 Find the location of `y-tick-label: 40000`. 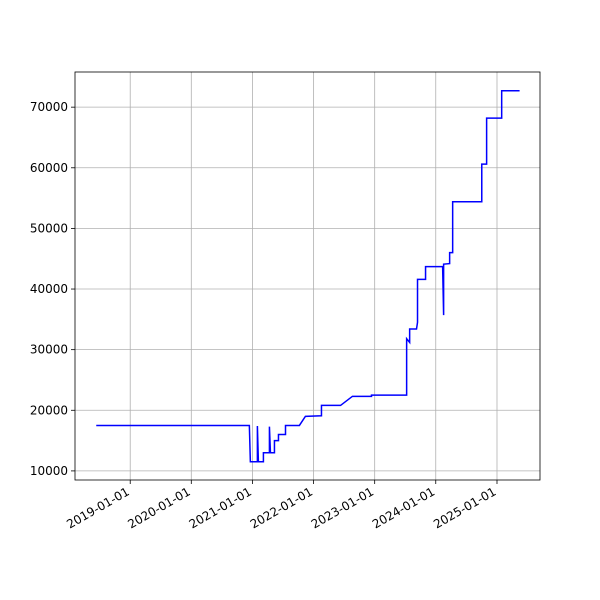

y-tick-label: 40000 is located at coordinates (49, 289).